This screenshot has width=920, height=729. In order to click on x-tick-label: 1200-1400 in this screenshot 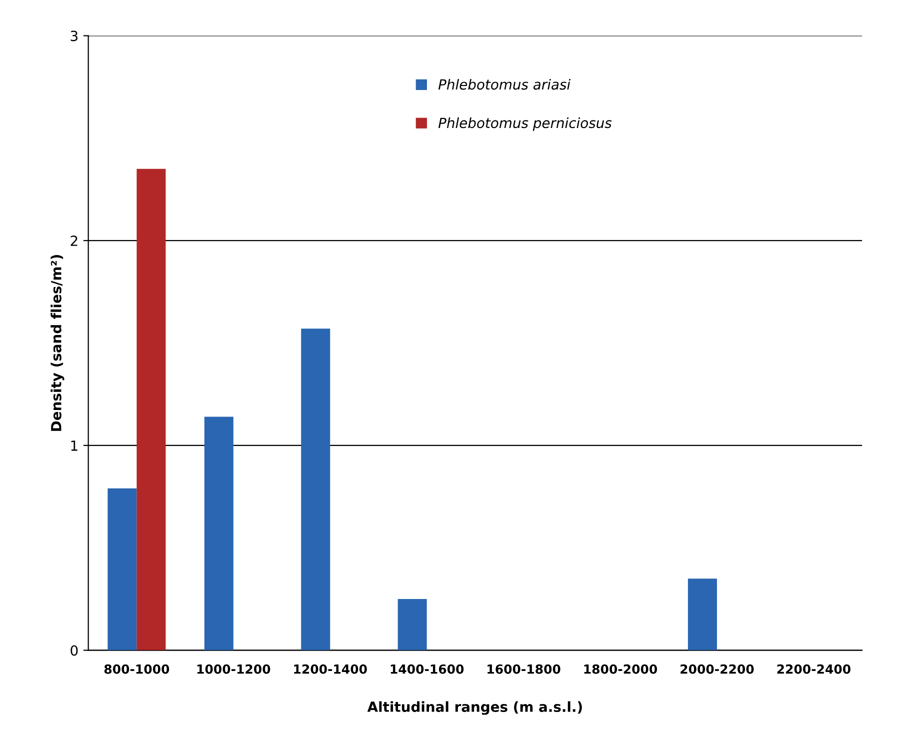, I will do `click(330, 669)`.